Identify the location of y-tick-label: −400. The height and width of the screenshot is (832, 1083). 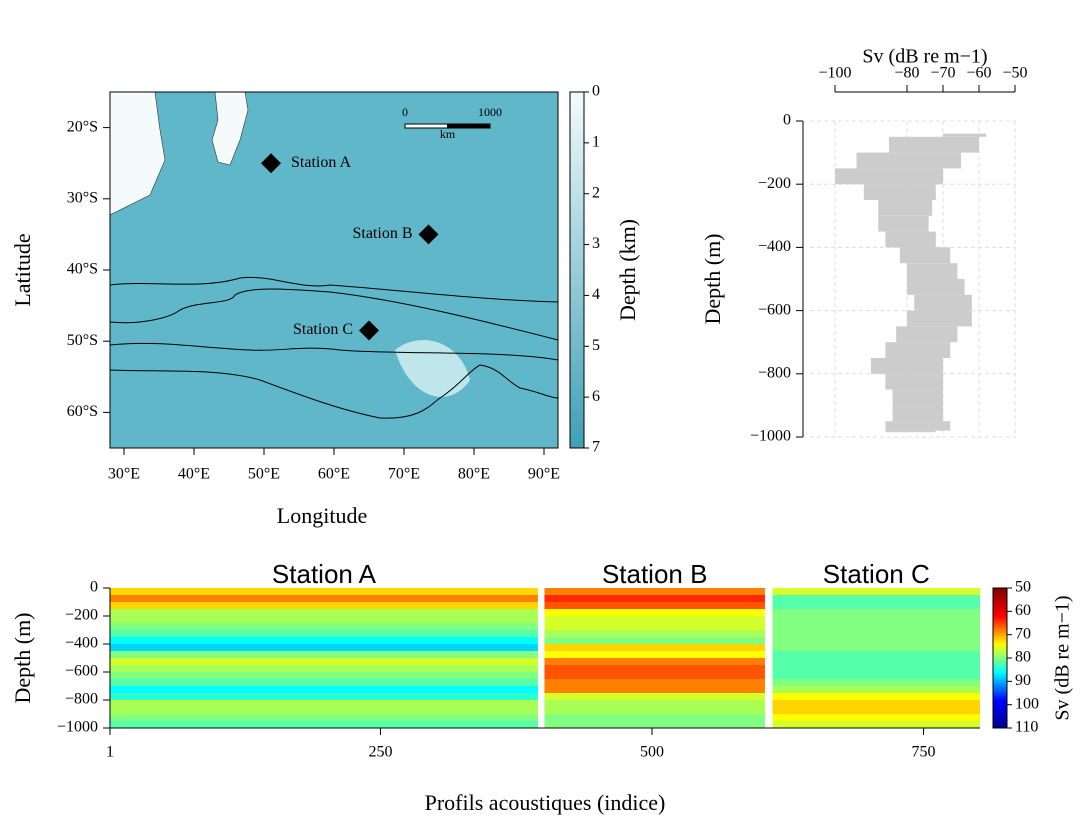
(774, 246).